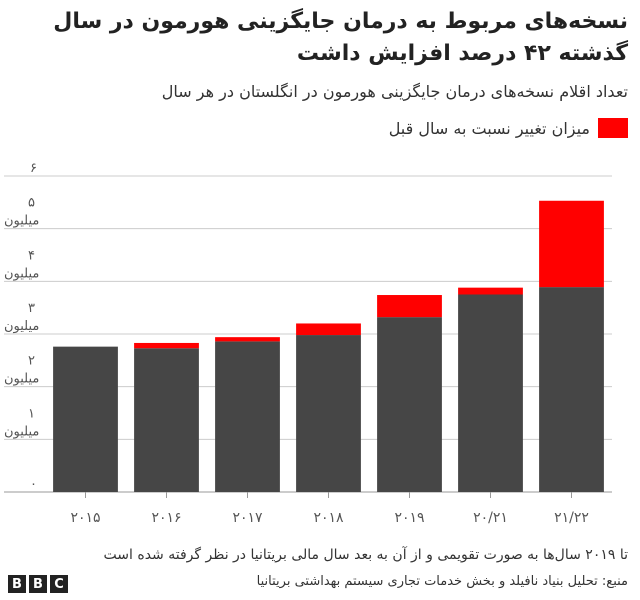 This screenshot has width=640, height=600. What do you see at coordinates (489, 128) in the screenshot?
I see `legend-label: میزان تغییر نسبت به سال قبل` at bounding box center [489, 128].